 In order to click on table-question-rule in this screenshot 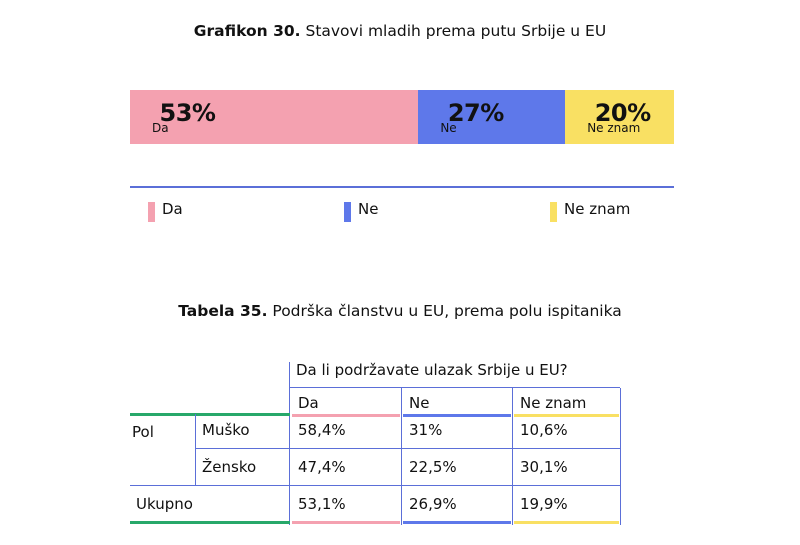, I will do `click(455, 387)`.